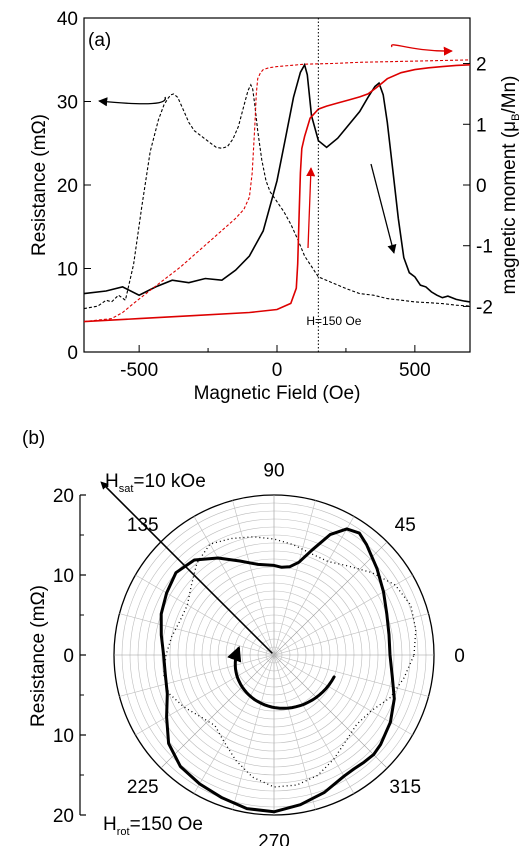 This screenshot has height=846, width=521. I want to click on angle-label: 135, so click(143, 525).